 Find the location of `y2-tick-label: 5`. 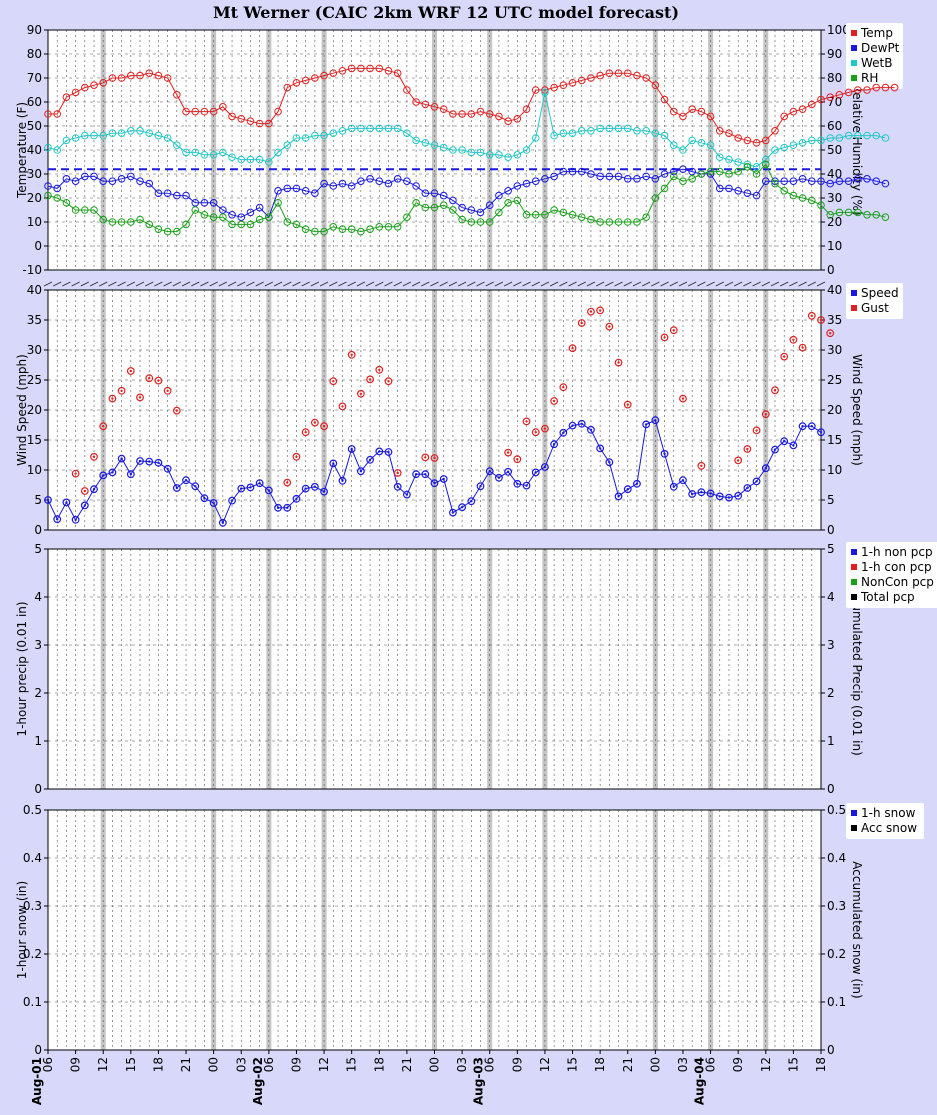

y2-tick-label: 5 is located at coordinates (831, 500).